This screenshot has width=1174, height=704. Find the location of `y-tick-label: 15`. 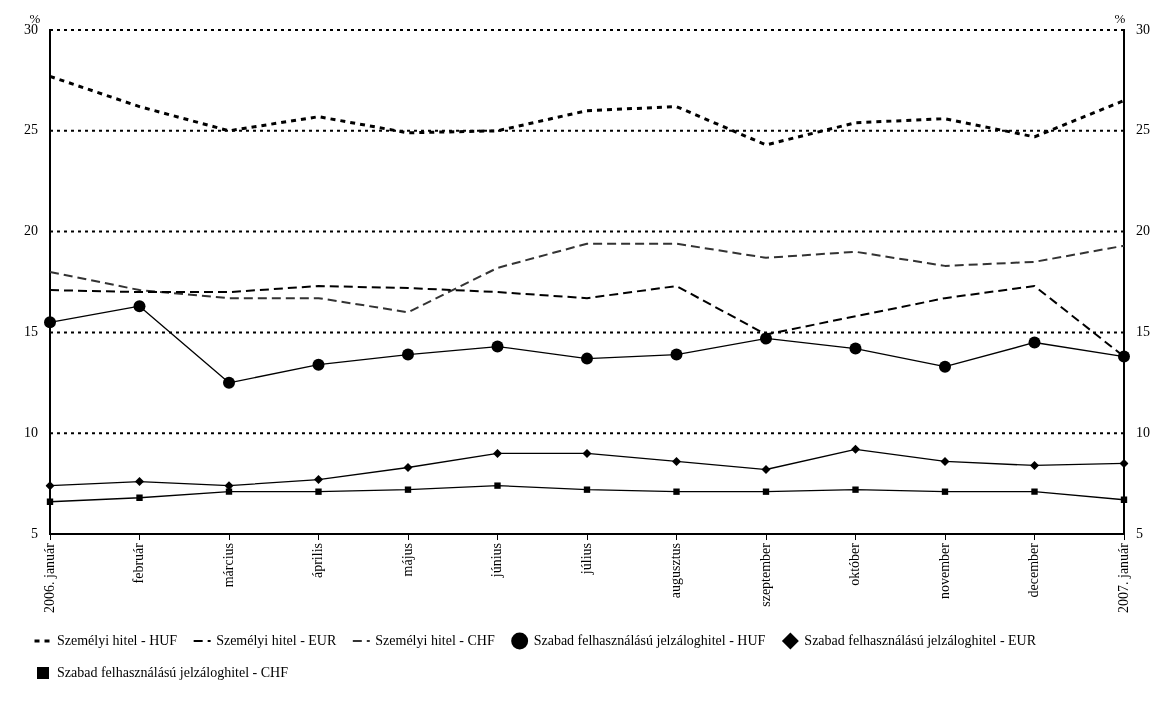

y-tick-label: 15 is located at coordinates (31, 332).